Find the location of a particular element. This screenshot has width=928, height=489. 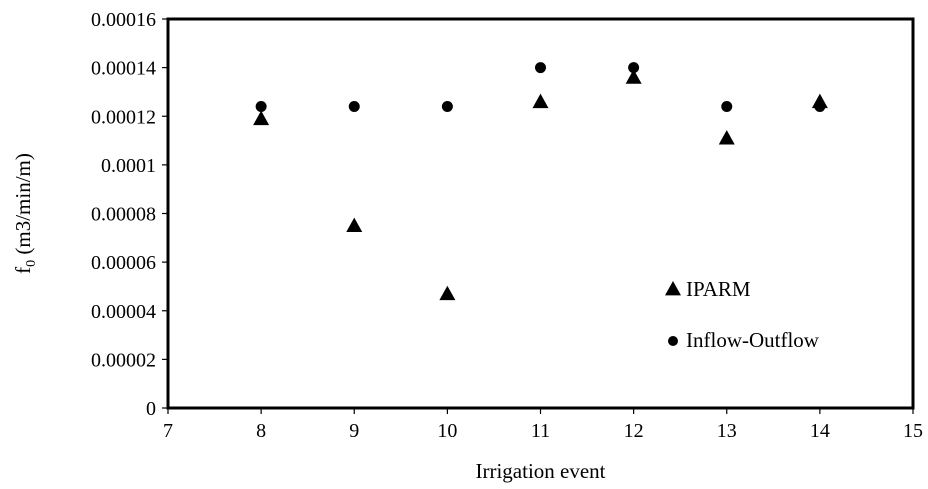

legend-circle-marker is located at coordinates (673, 341).